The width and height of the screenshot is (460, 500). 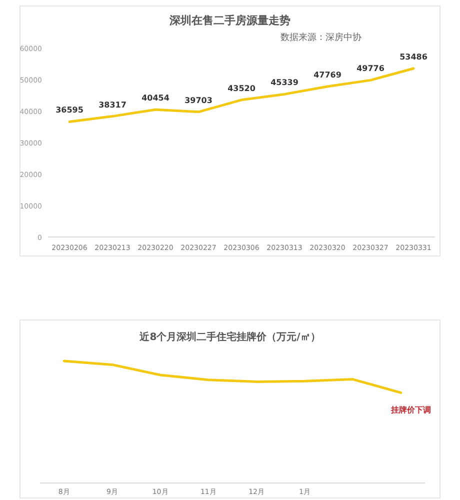 I want to click on annotation: 挂牌价下调, so click(x=410, y=410).